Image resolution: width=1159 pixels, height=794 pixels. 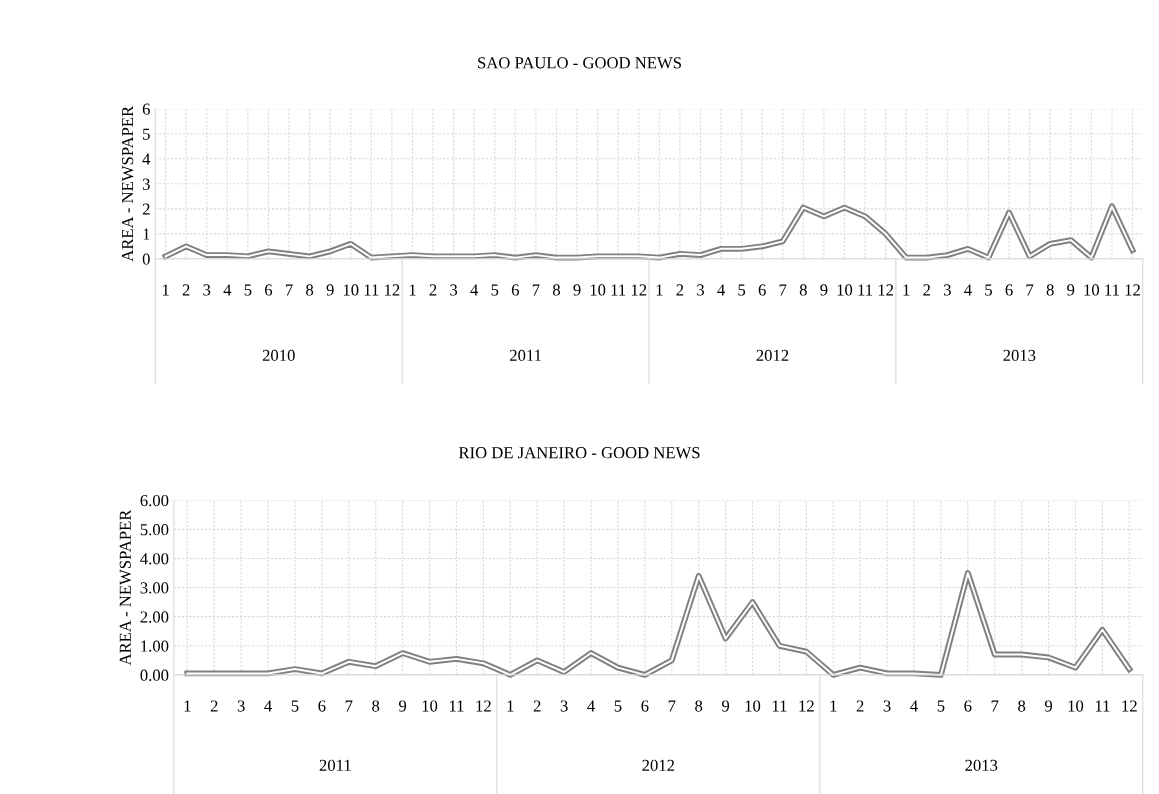 What do you see at coordinates (154, 675) in the screenshot?
I see `y-tick-label: 0.00` at bounding box center [154, 675].